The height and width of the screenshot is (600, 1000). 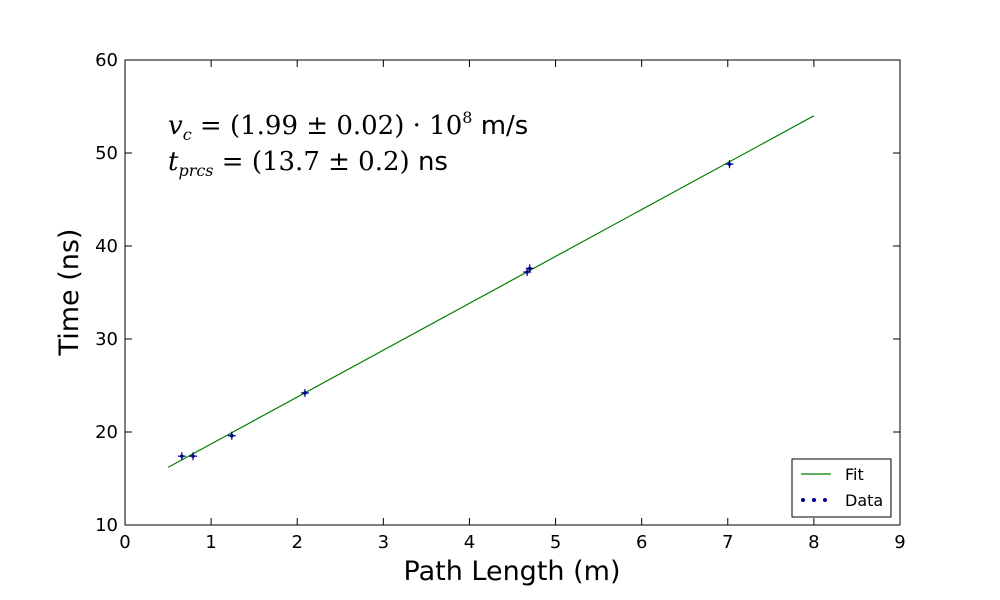 I want to click on y-tick-label: 60, so click(x=106, y=60).